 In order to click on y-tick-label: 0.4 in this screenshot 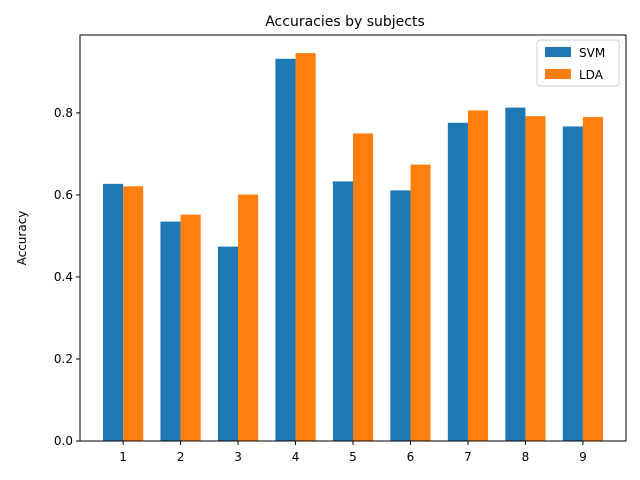, I will do `click(63, 277)`.